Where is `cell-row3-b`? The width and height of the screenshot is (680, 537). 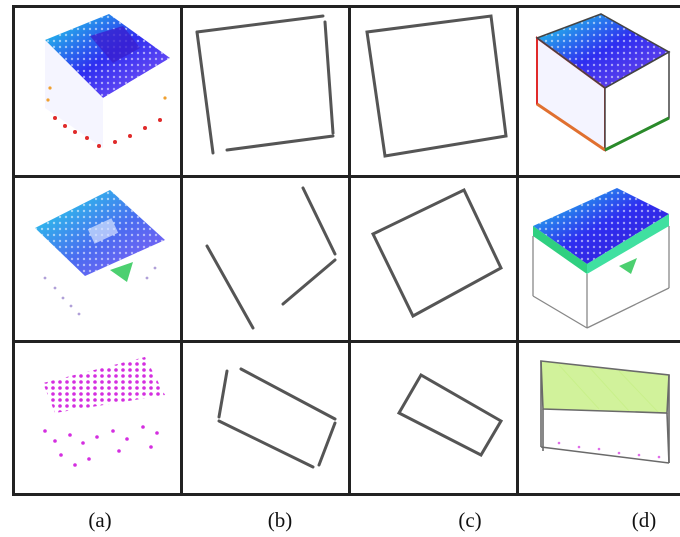 cell-row3-b is located at coordinates (265, 418).